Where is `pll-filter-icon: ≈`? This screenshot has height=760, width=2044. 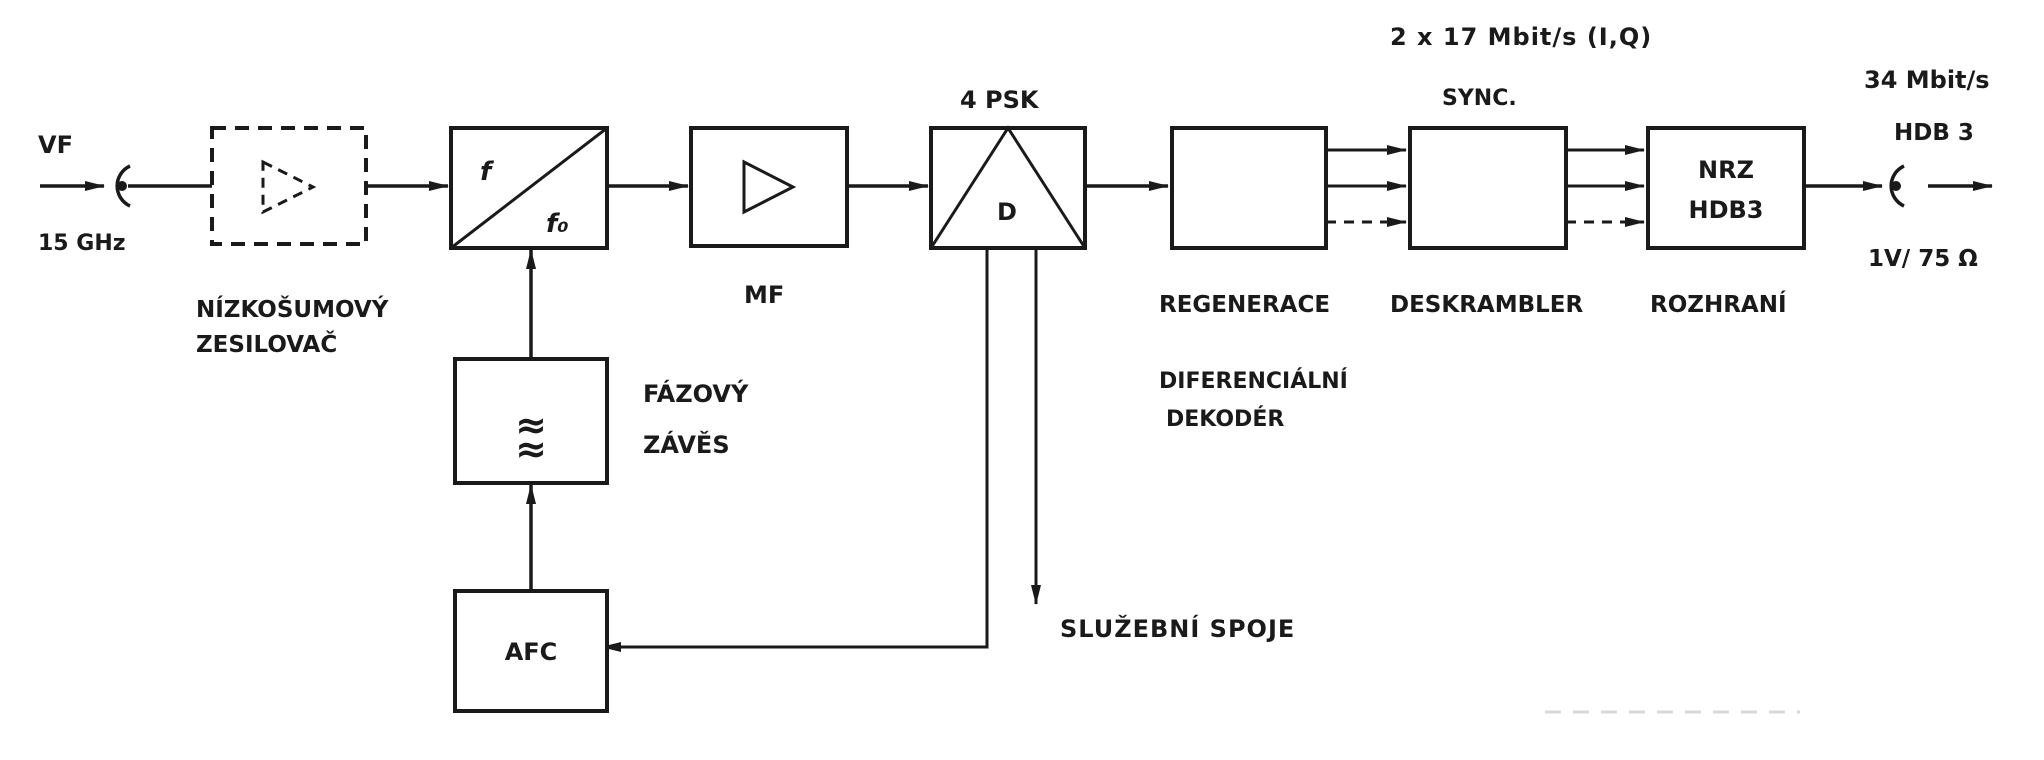 pll-filter-icon: ≈ is located at coordinates (531, 425).